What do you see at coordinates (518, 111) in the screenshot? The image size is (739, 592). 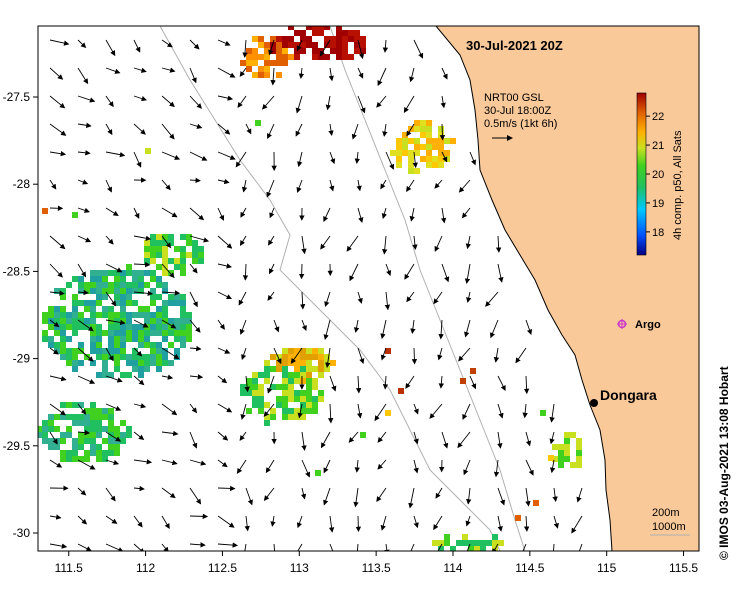 I see `vector-legend-line-2: 30-Jul 18:00Z` at bounding box center [518, 111].